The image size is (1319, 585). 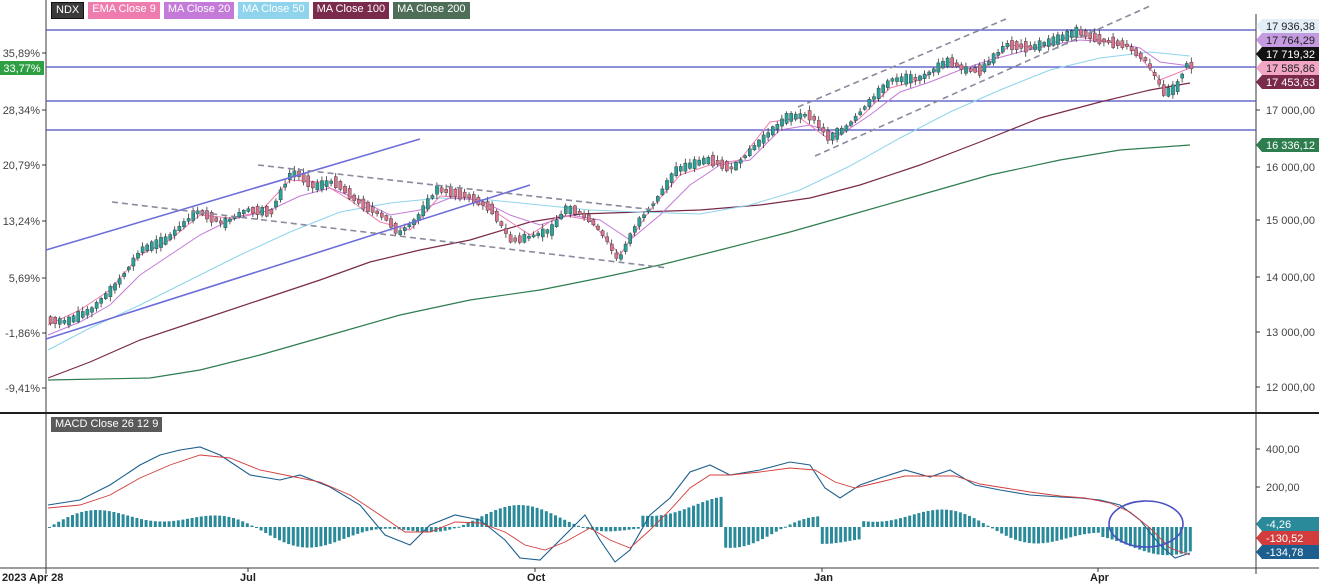 What do you see at coordinates (24, 279) in the screenshot?
I see `left-axis-tick-label: 5,69%` at bounding box center [24, 279].